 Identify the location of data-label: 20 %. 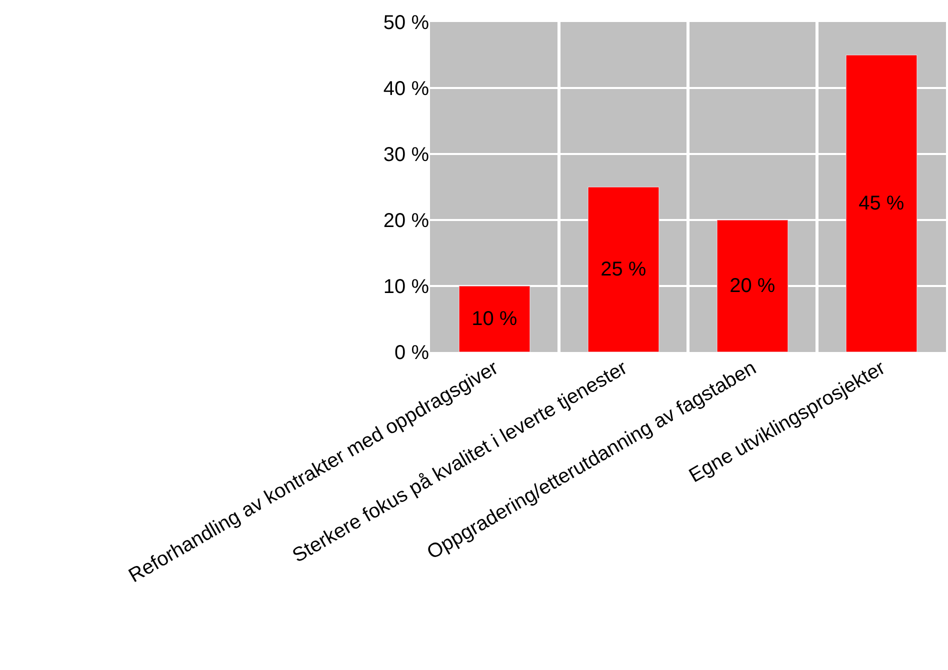
(753, 286).